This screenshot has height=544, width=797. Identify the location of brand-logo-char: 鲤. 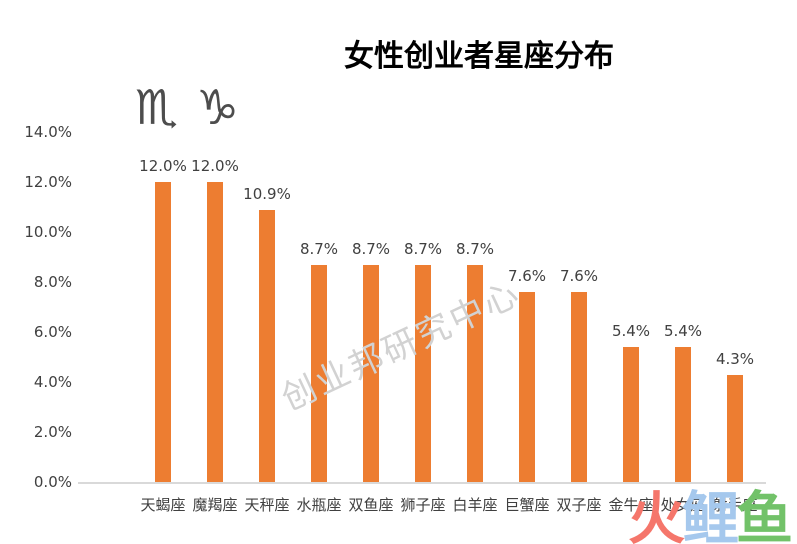
(710, 515).